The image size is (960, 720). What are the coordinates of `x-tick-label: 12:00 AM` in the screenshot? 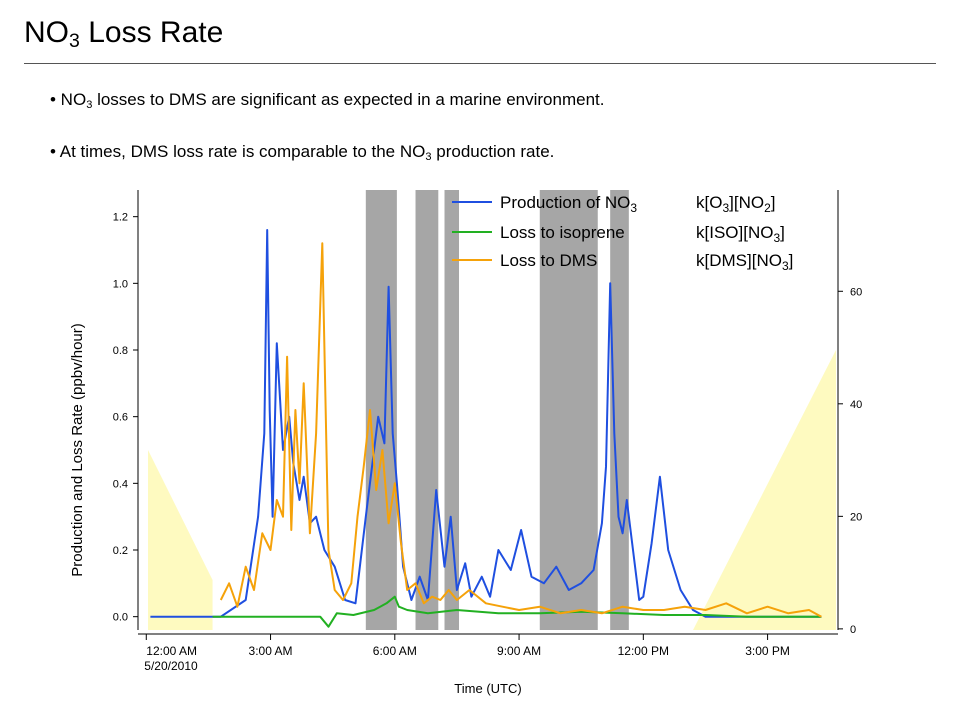 It's located at (171, 651).